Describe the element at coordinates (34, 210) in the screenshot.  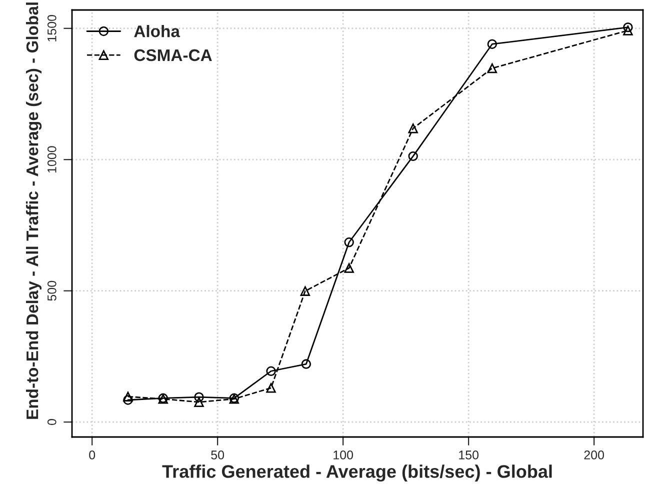
I see `y-axis-title: End-to-End Delay - All Traffic - Average (sec) - Global` at that location.